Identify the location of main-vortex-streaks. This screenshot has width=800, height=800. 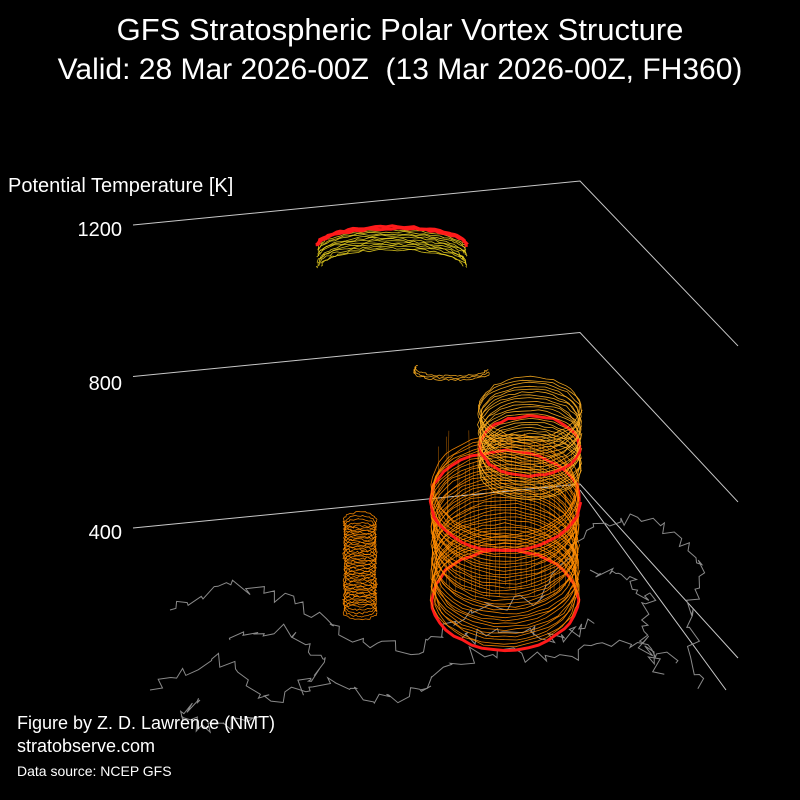
(508, 515).